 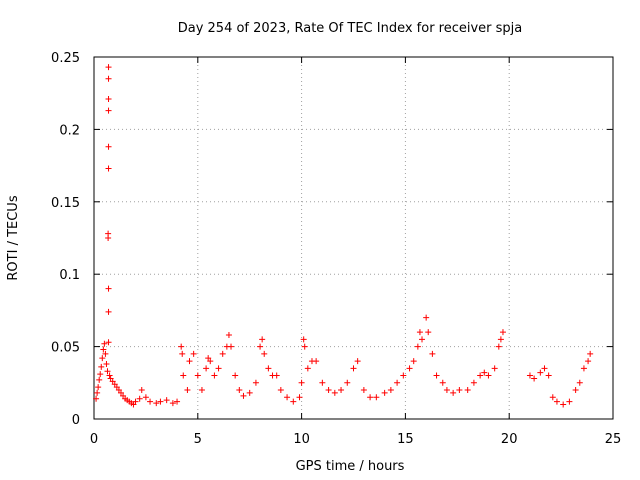 I want to click on x-tick-label: 10, so click(x=301, y=439).